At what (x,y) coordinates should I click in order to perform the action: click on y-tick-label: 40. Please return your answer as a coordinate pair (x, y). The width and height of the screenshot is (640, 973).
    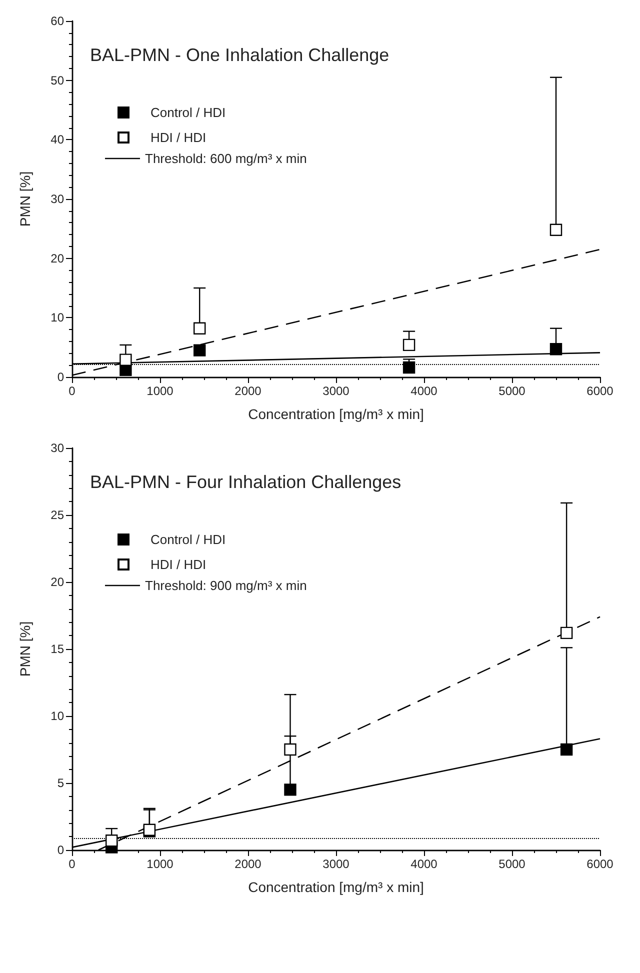
    Looking at the image, I should click on (57, 139).